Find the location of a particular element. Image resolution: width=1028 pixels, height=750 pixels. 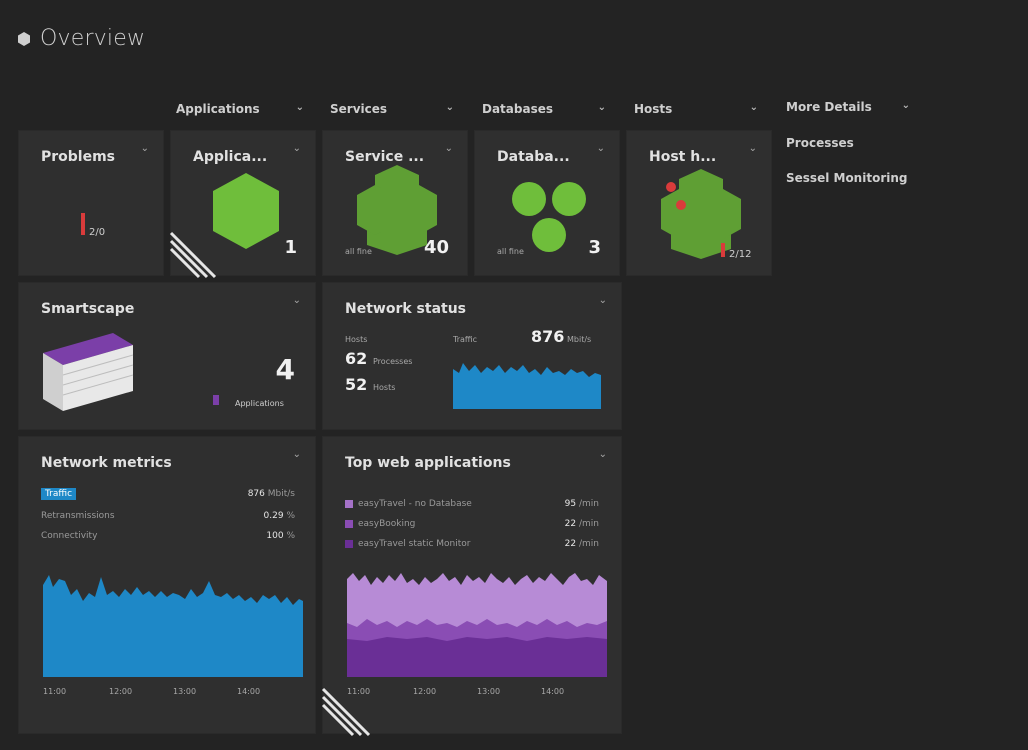

smartscape-cube is located at coordinates (88, 372).